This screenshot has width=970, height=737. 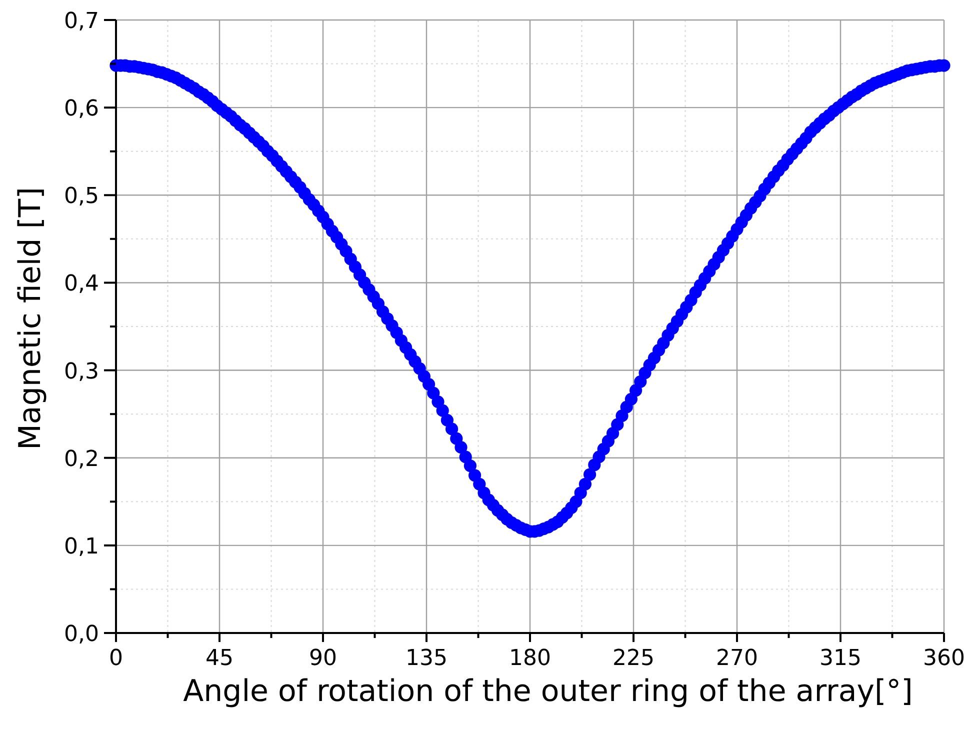 I want to click on x-tick-label: 135, so click(x=427, y=658).